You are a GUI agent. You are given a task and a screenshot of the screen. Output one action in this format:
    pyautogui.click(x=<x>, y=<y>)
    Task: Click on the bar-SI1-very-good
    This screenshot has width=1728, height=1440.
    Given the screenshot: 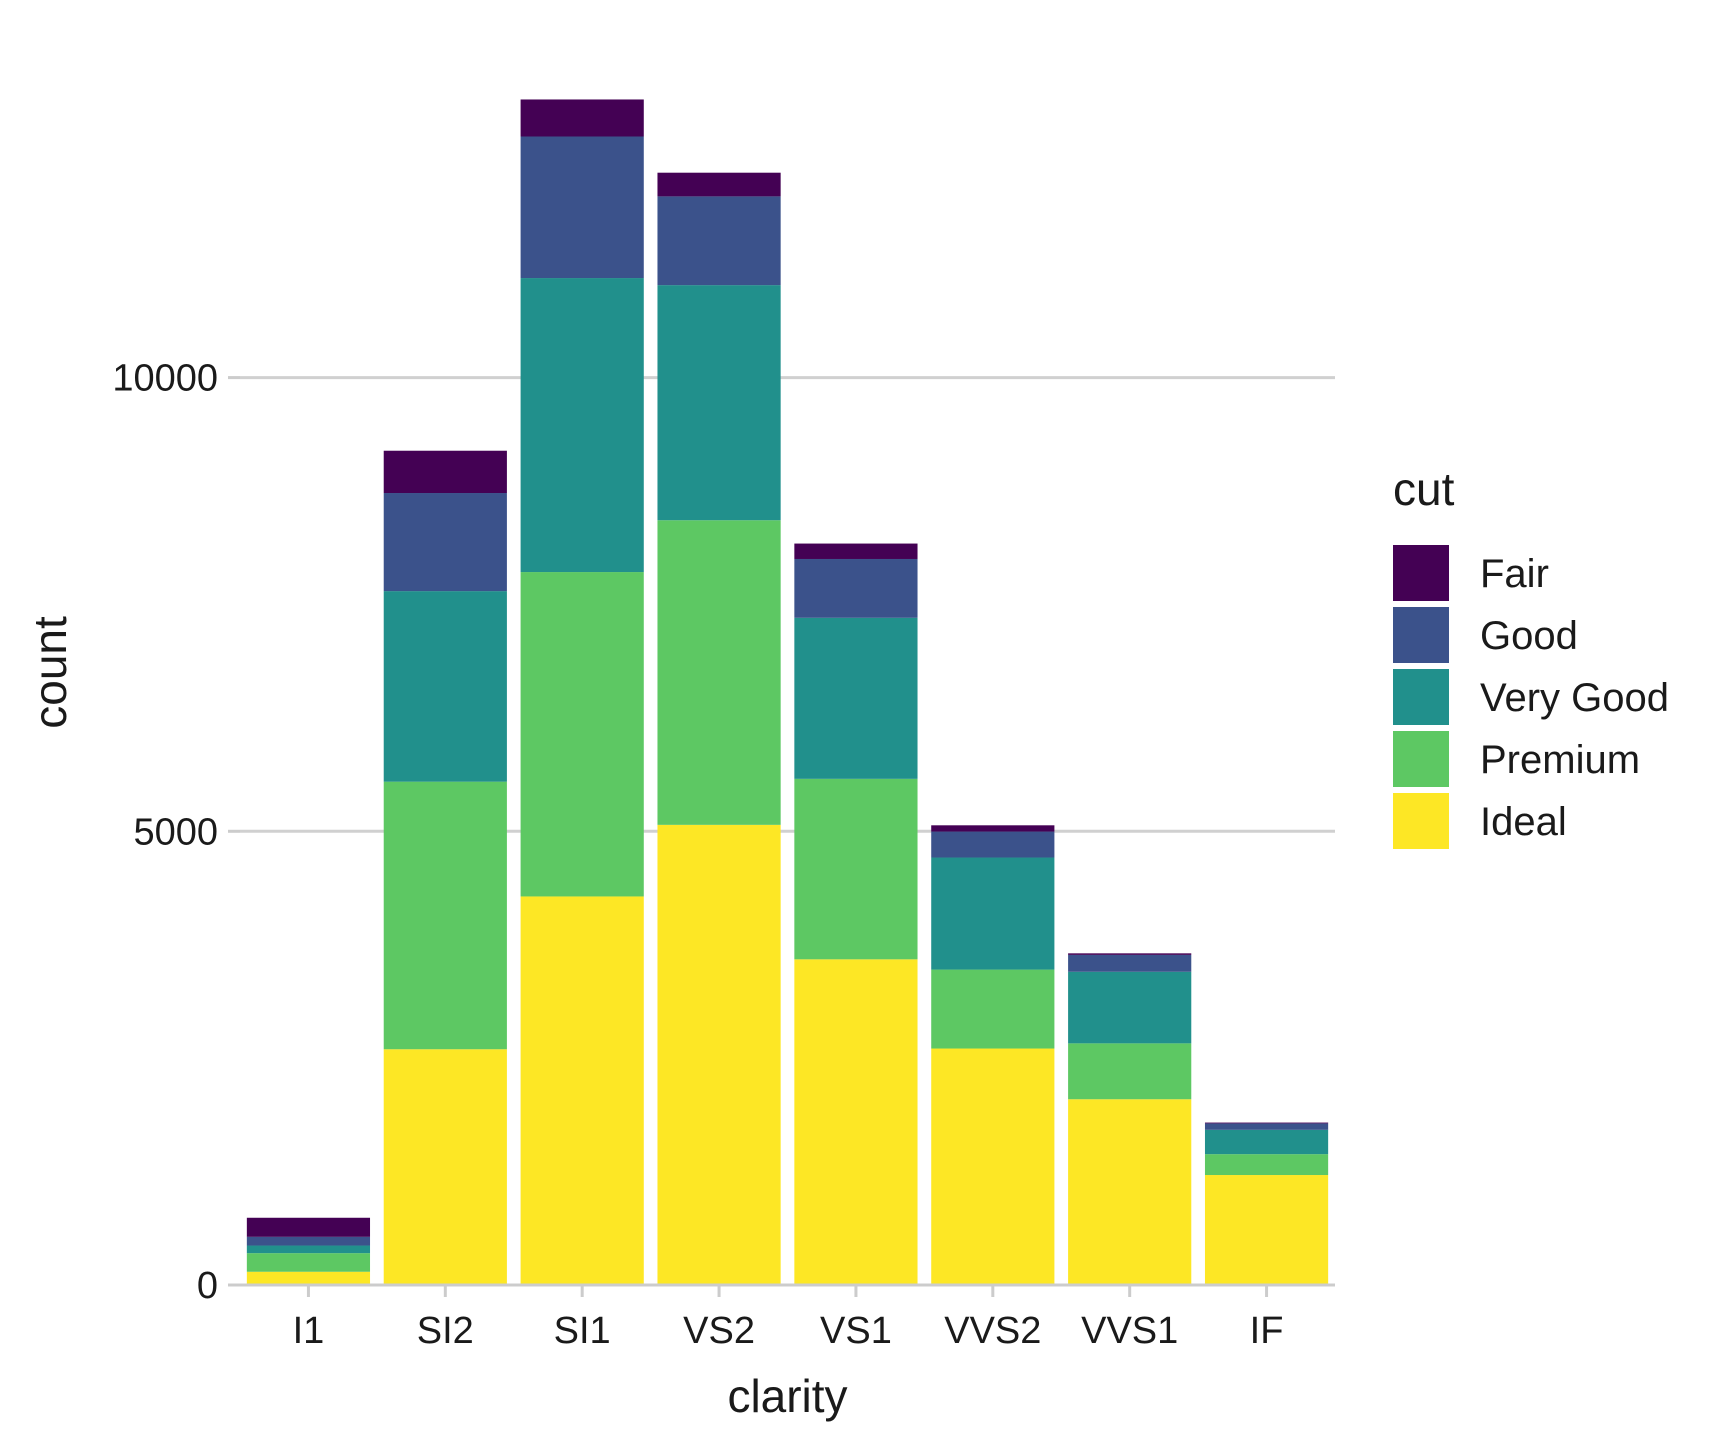 What is the action you would take?
    pyautogui.click(x=582, y=425)
    